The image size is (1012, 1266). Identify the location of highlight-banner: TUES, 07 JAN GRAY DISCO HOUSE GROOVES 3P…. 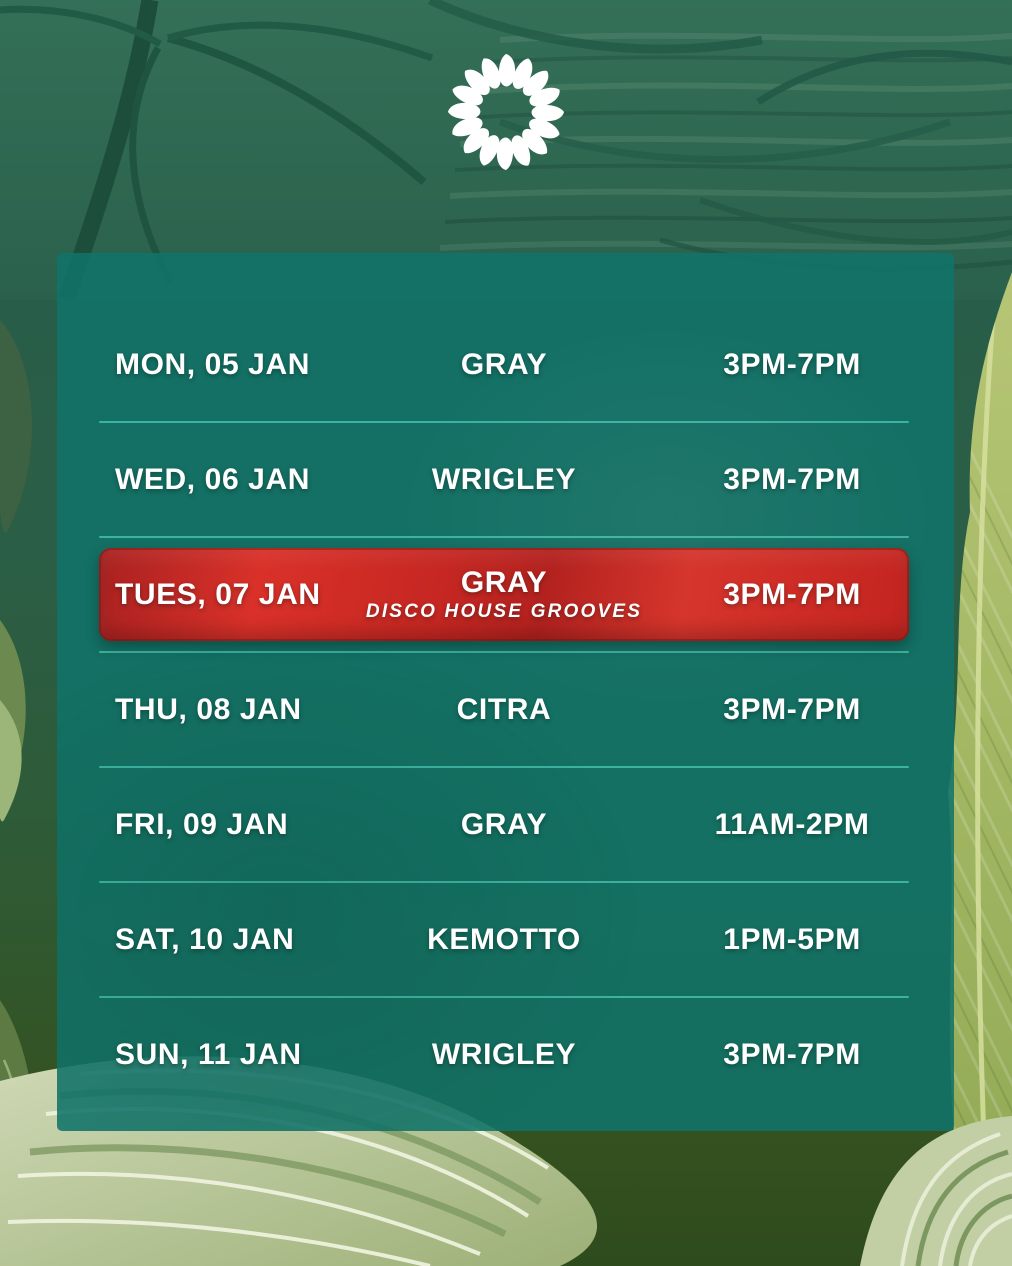
(504, 594).